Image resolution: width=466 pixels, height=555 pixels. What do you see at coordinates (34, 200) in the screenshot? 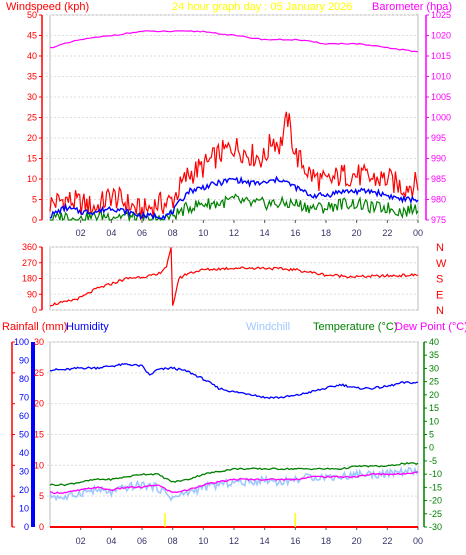
I see `windspeed-tick-label: 5` at bounding box center [34, 200].